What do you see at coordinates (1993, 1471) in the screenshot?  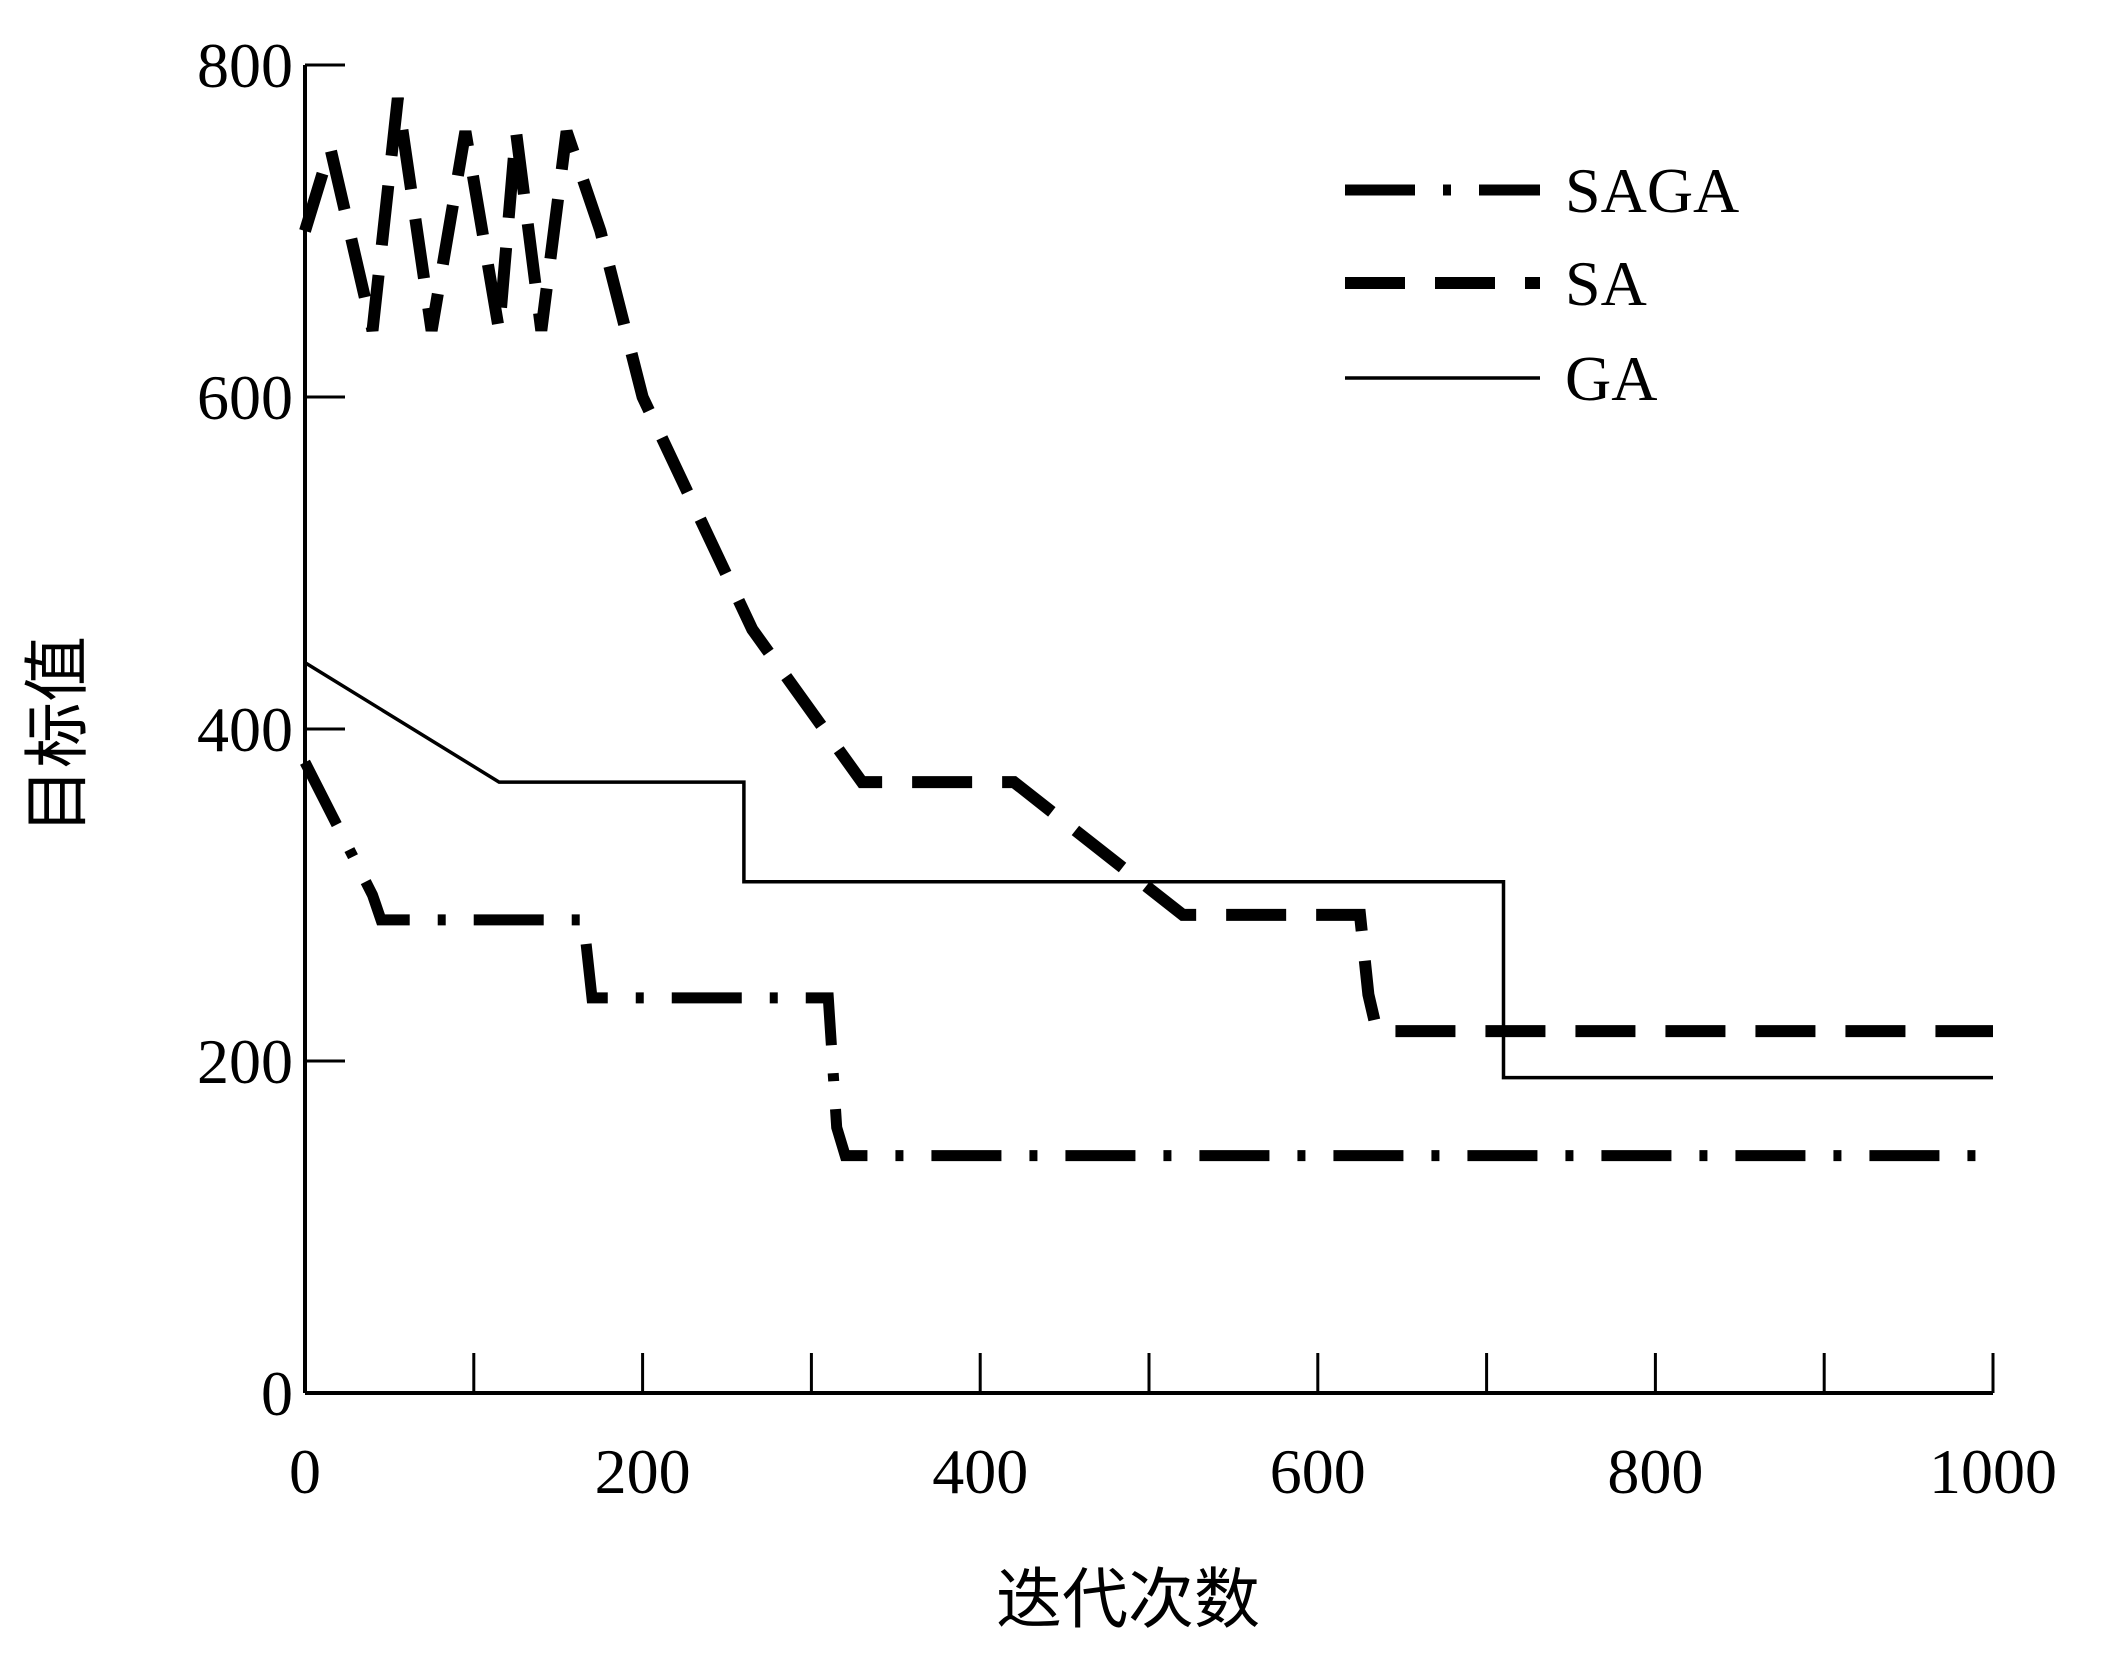 I see `x-tick-label-1000: 1000` at bounding box center [1993, 1471].